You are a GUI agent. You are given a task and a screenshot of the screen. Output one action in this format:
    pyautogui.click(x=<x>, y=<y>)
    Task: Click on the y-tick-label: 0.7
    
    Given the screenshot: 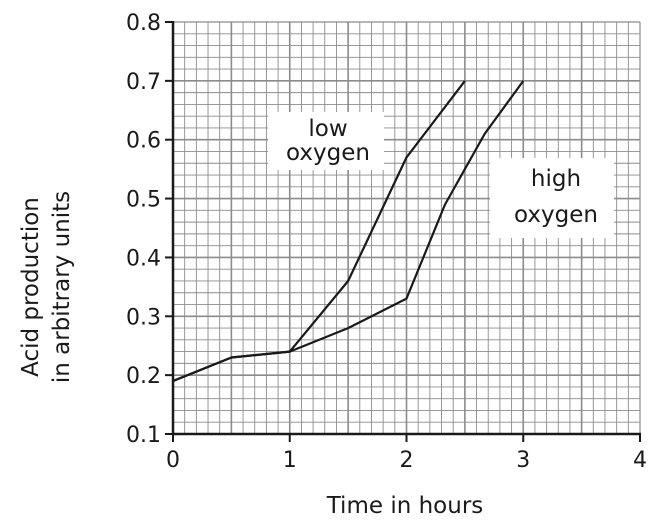 What is the action you would take?
    pyautogui.click(x=143, y=82)
    